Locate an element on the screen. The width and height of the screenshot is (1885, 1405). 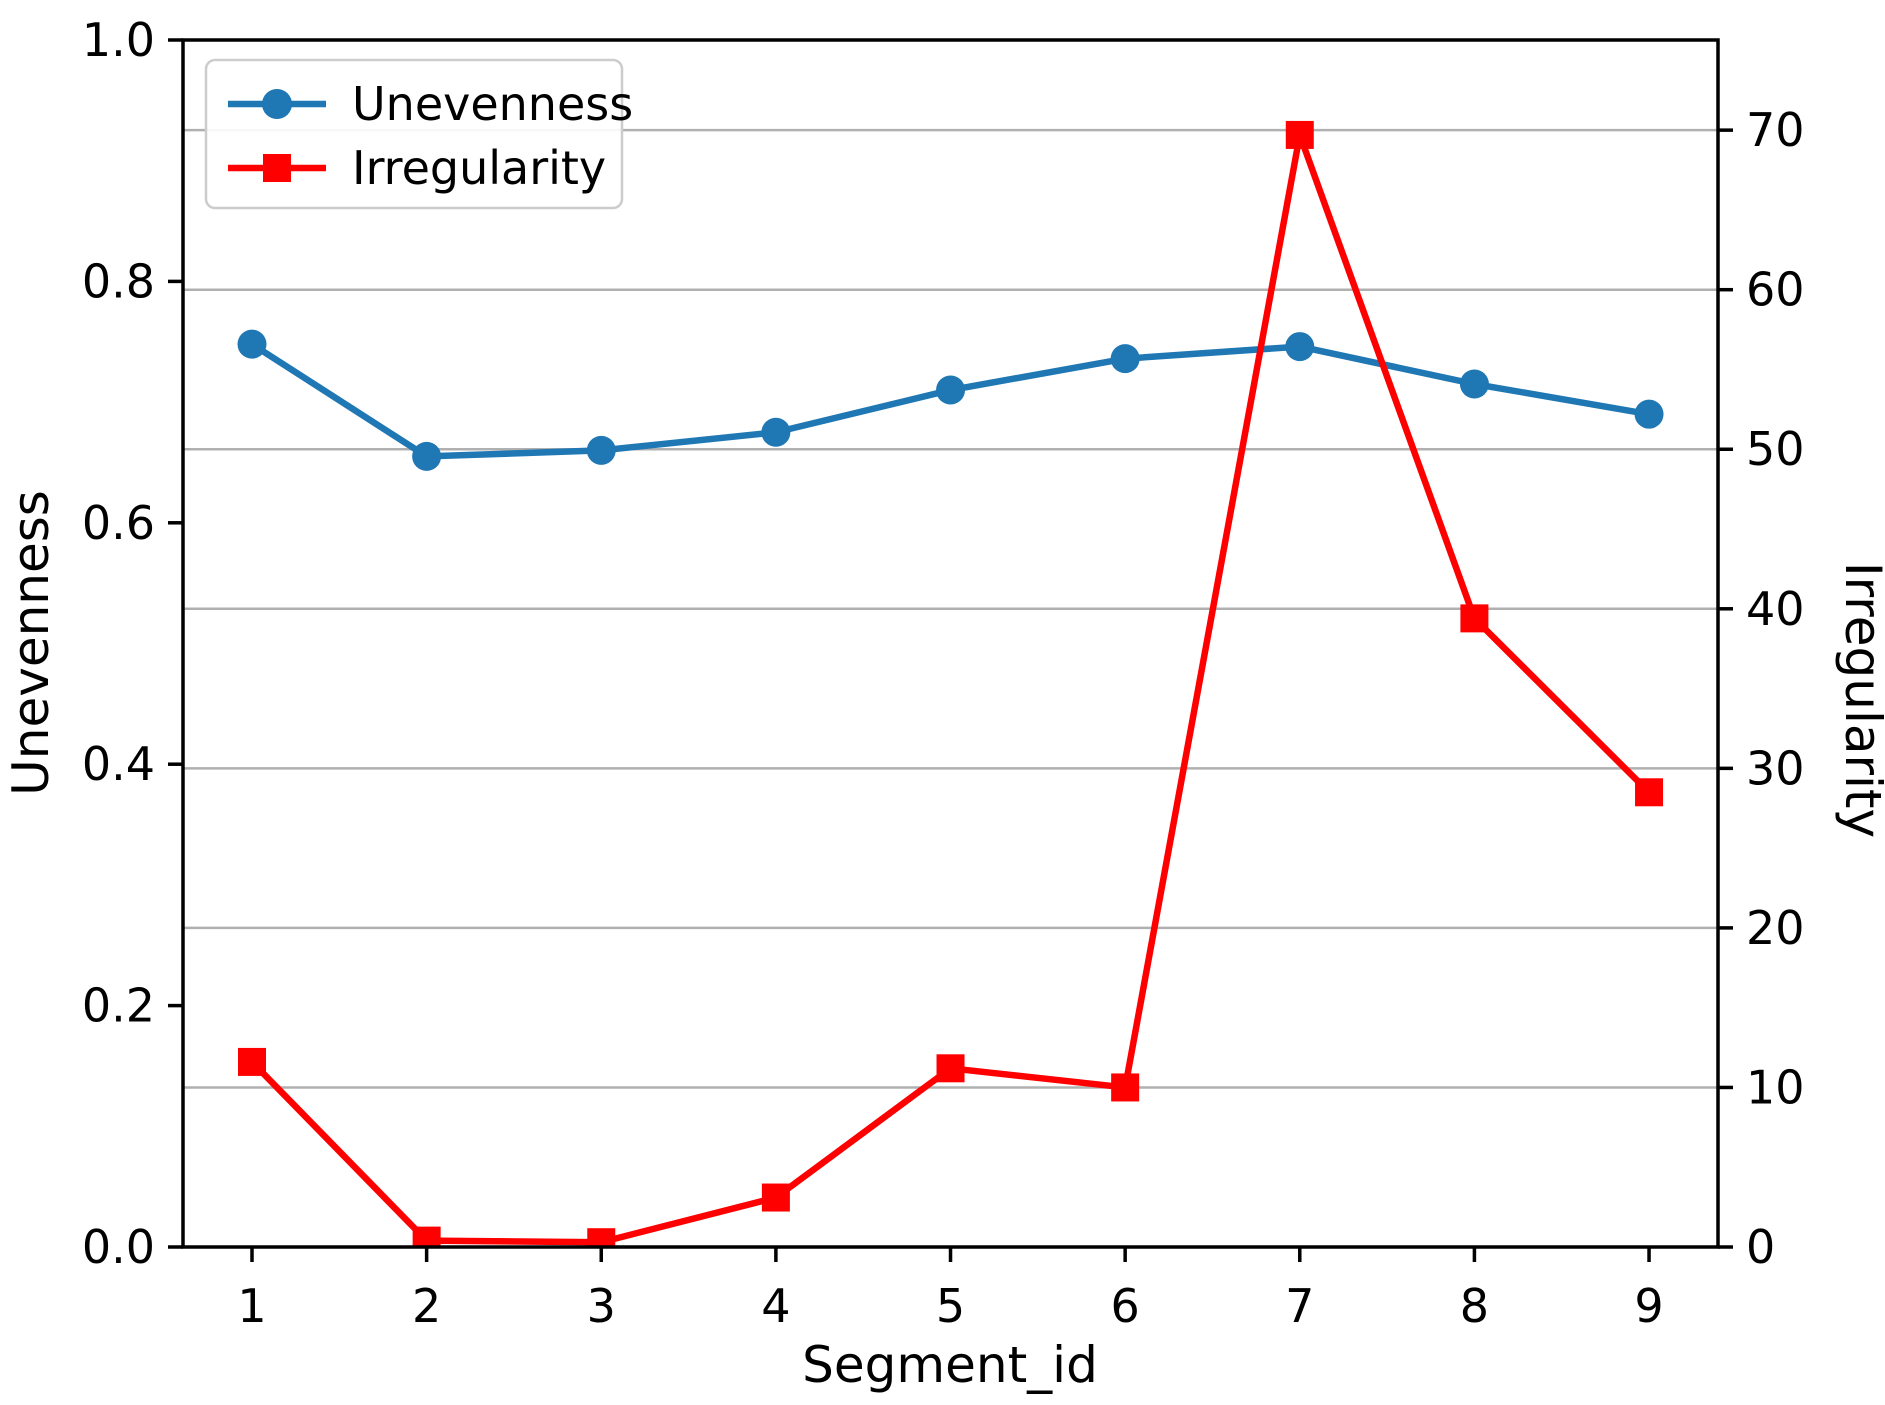
x-axis-tick-label: 9 is located at coordinates (1648, 1306).